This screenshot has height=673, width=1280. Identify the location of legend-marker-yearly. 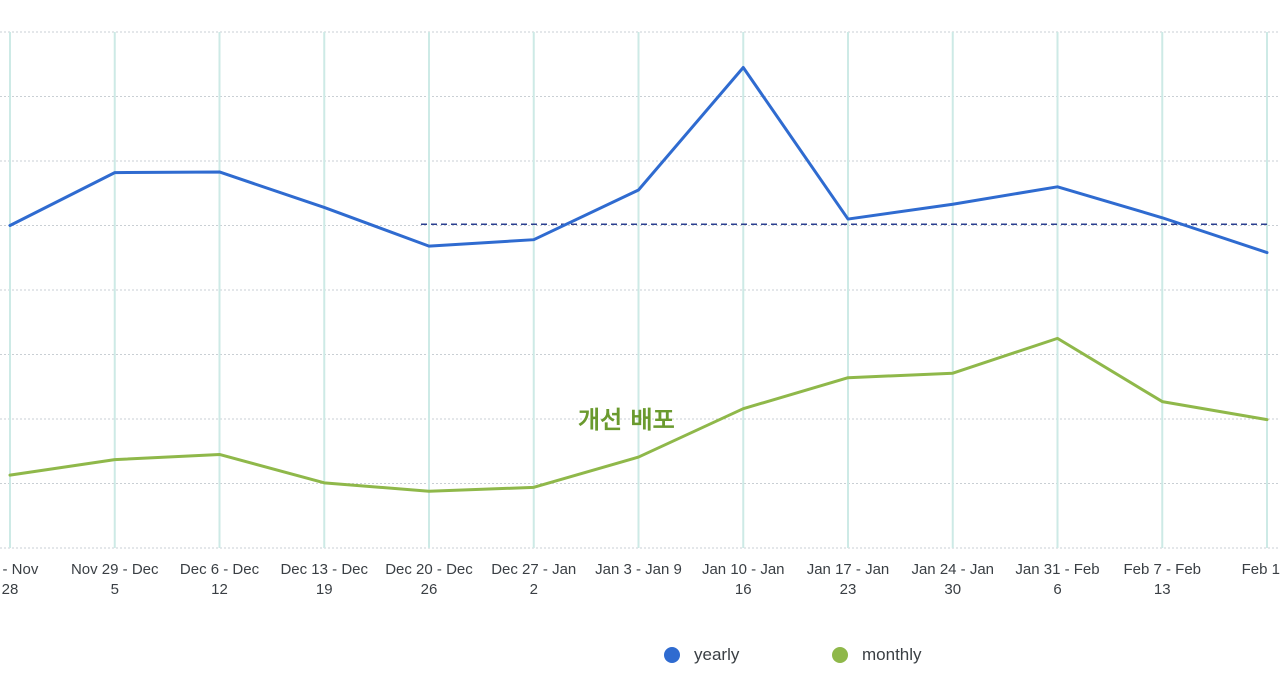
(672, 655).